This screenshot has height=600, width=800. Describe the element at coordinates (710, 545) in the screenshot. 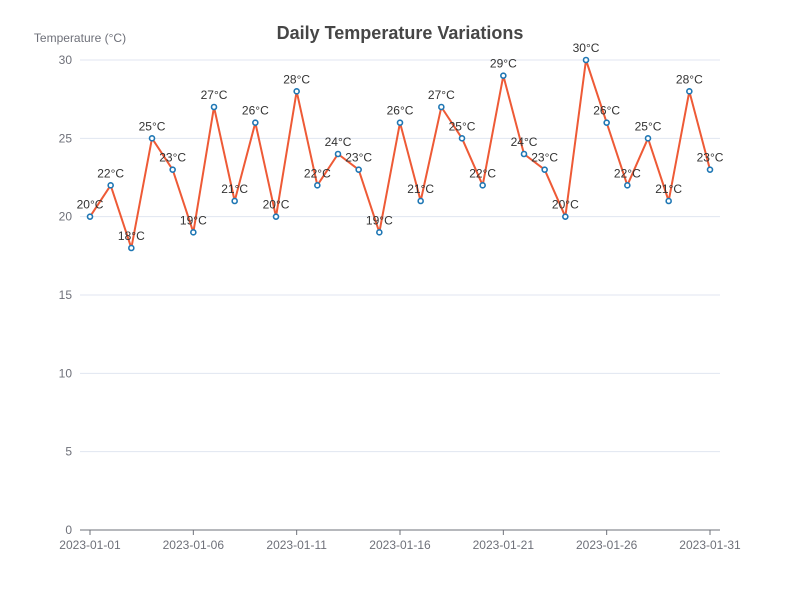

I see `x-tick-label: 2023-01-31` at that location.